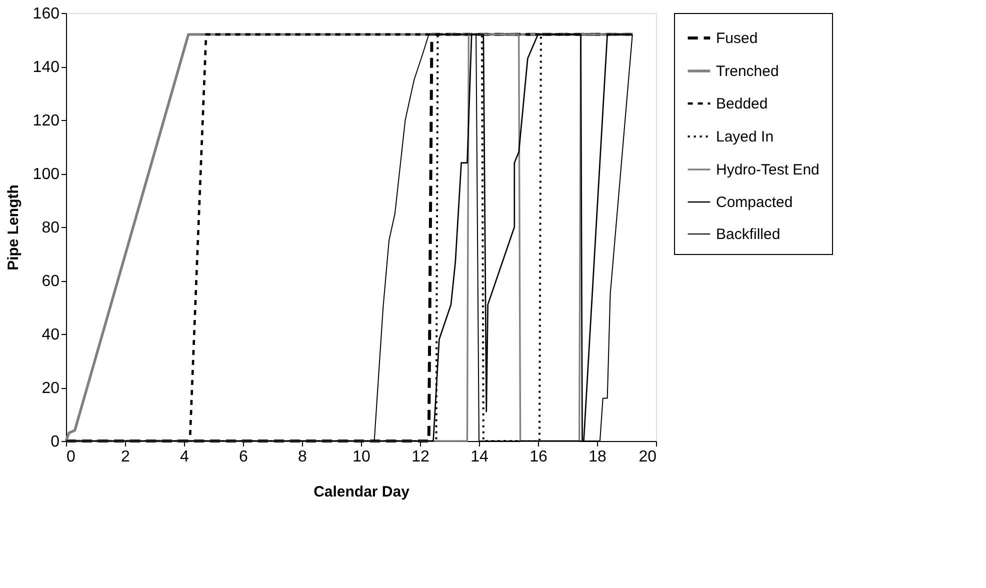 This screenshot has width=986, height=588. What do you see at coordinates (539, 457) in the screenshot?
I see `x-tick-label: 16` at bounding box center [539, 457].